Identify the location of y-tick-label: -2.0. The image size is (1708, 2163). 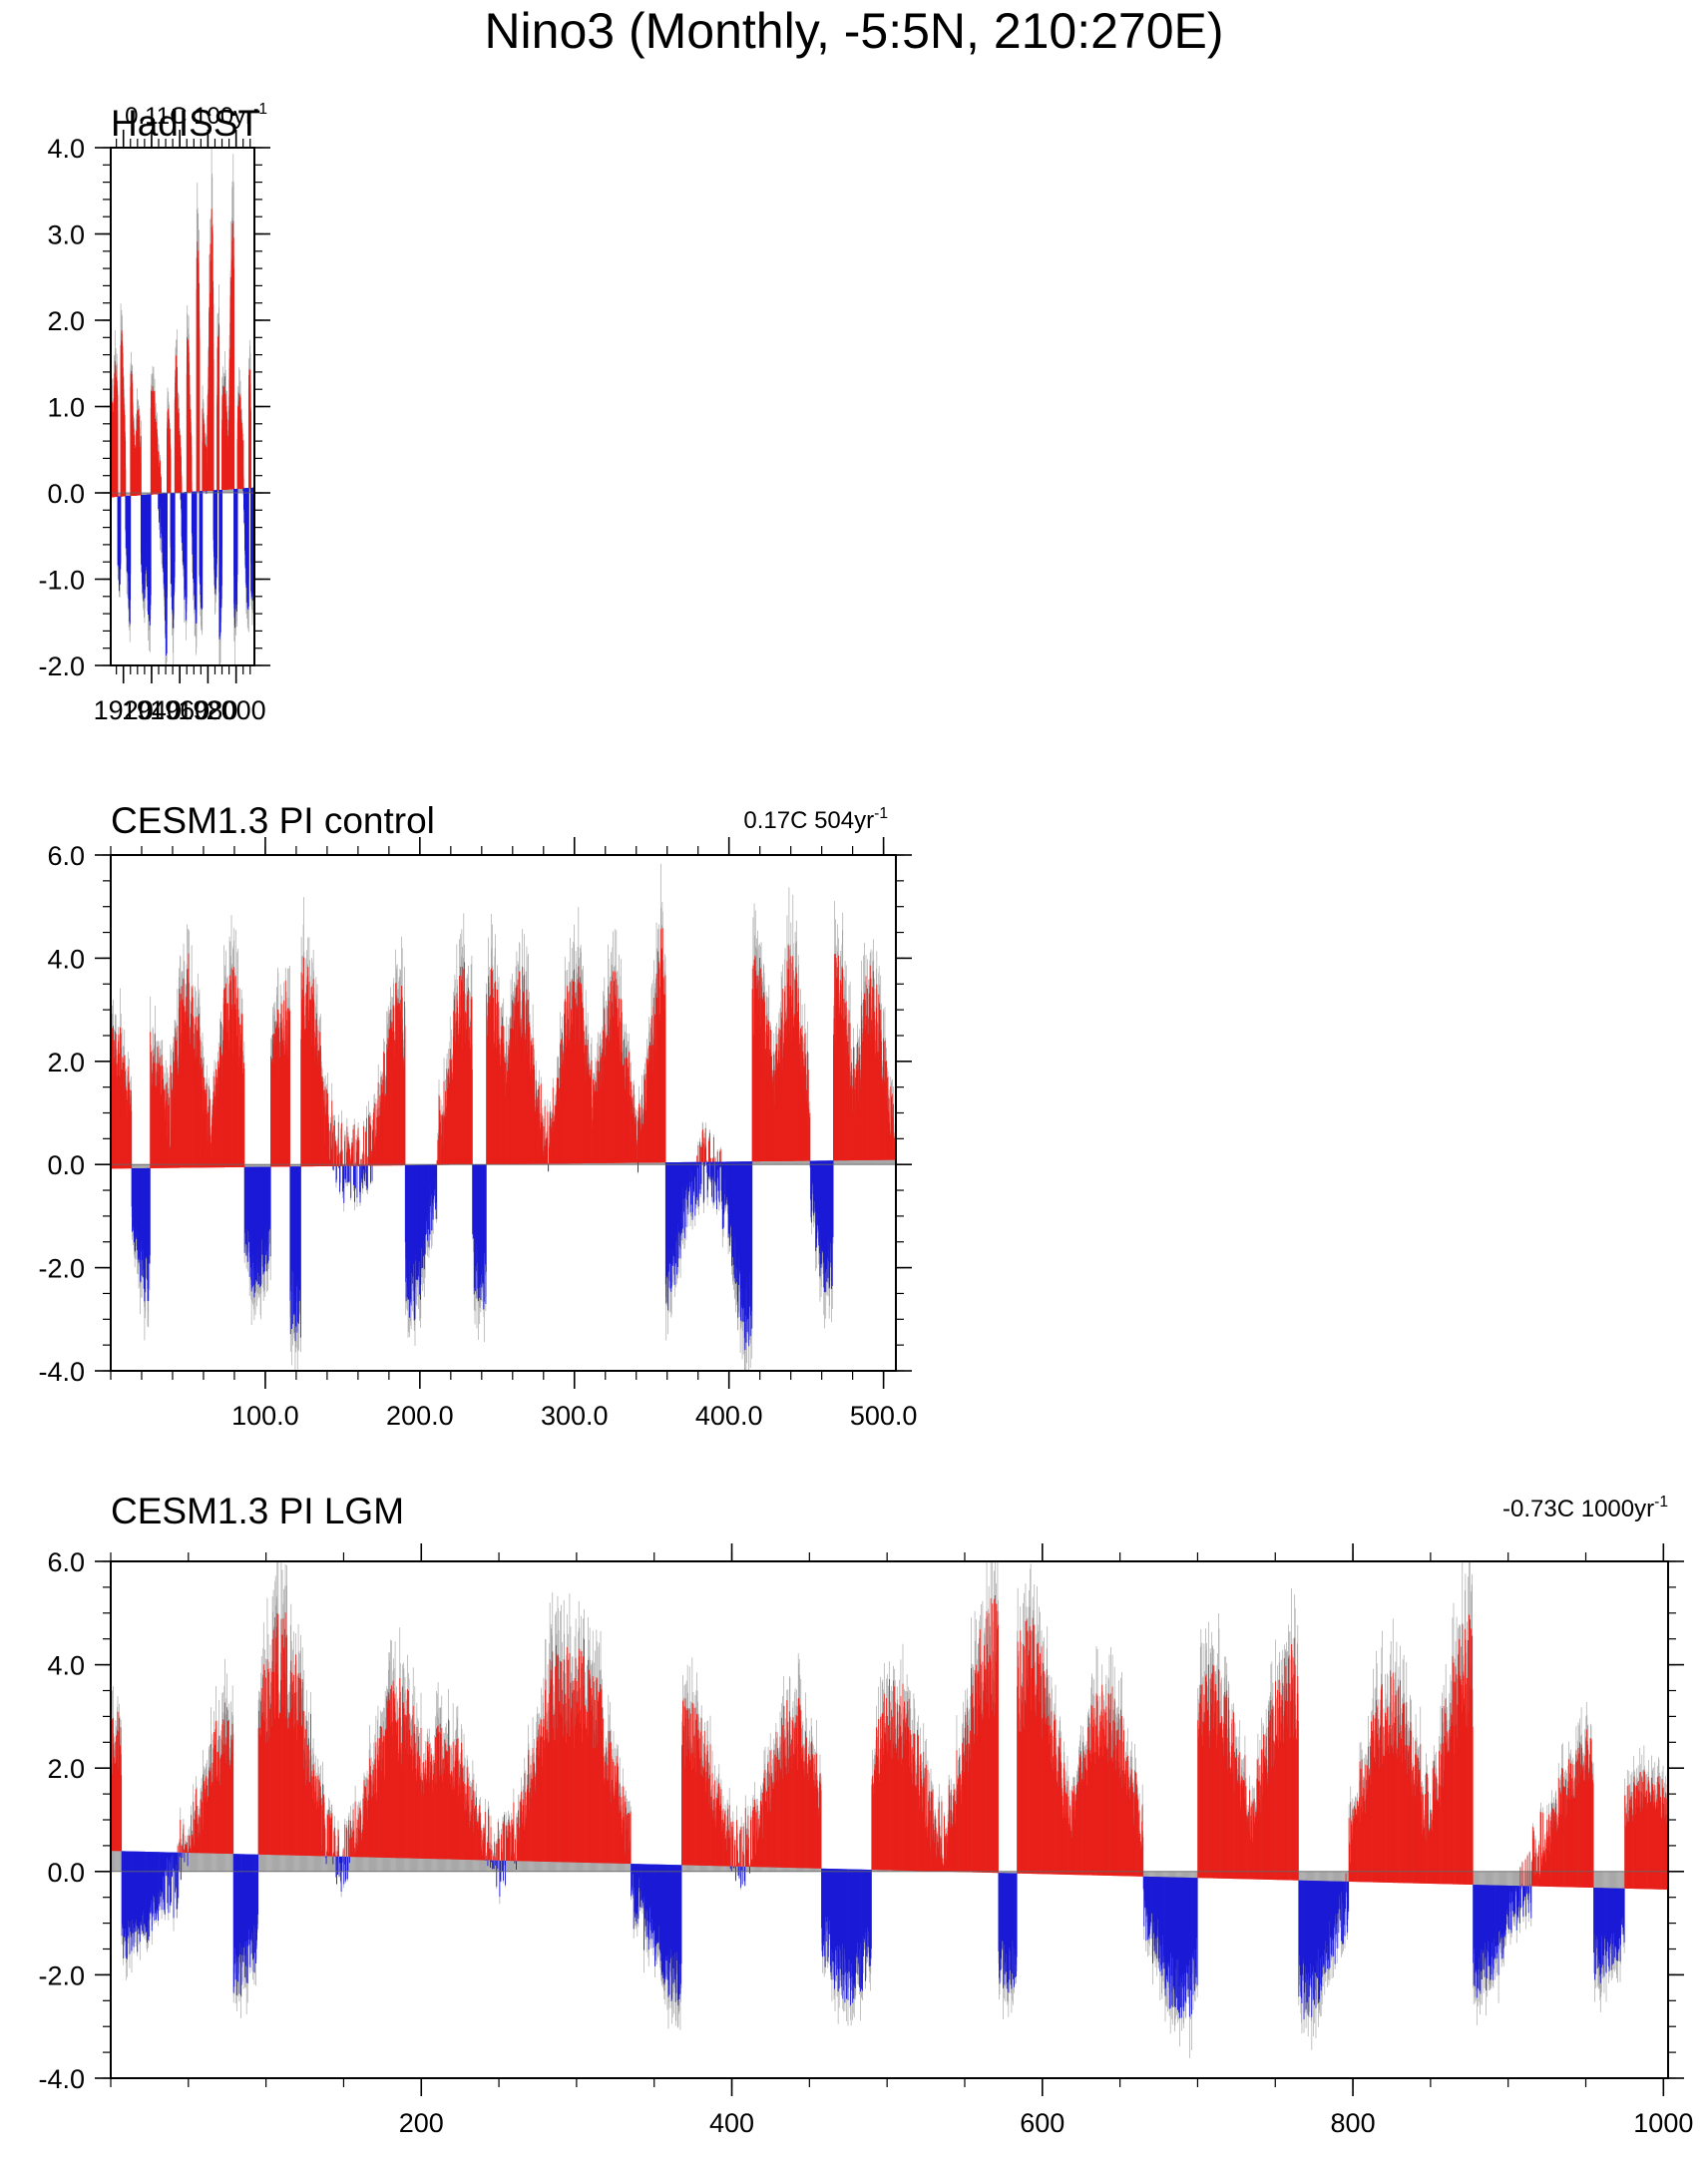
(61, 666).